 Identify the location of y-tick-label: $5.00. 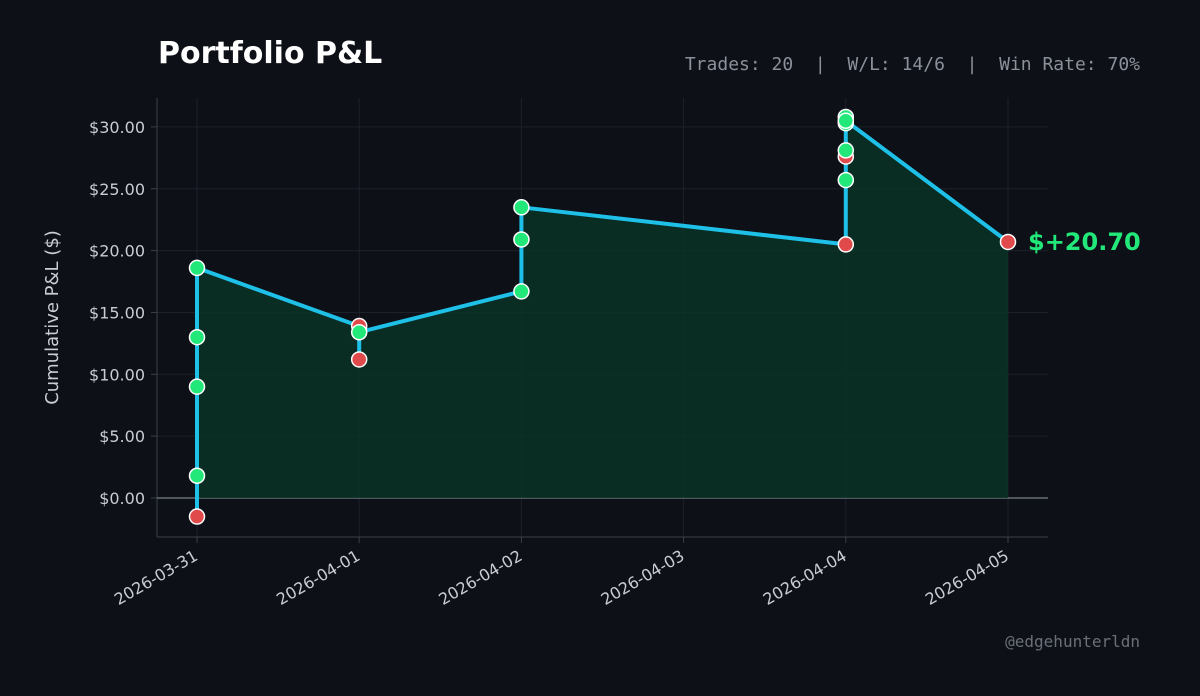
(122, 436).